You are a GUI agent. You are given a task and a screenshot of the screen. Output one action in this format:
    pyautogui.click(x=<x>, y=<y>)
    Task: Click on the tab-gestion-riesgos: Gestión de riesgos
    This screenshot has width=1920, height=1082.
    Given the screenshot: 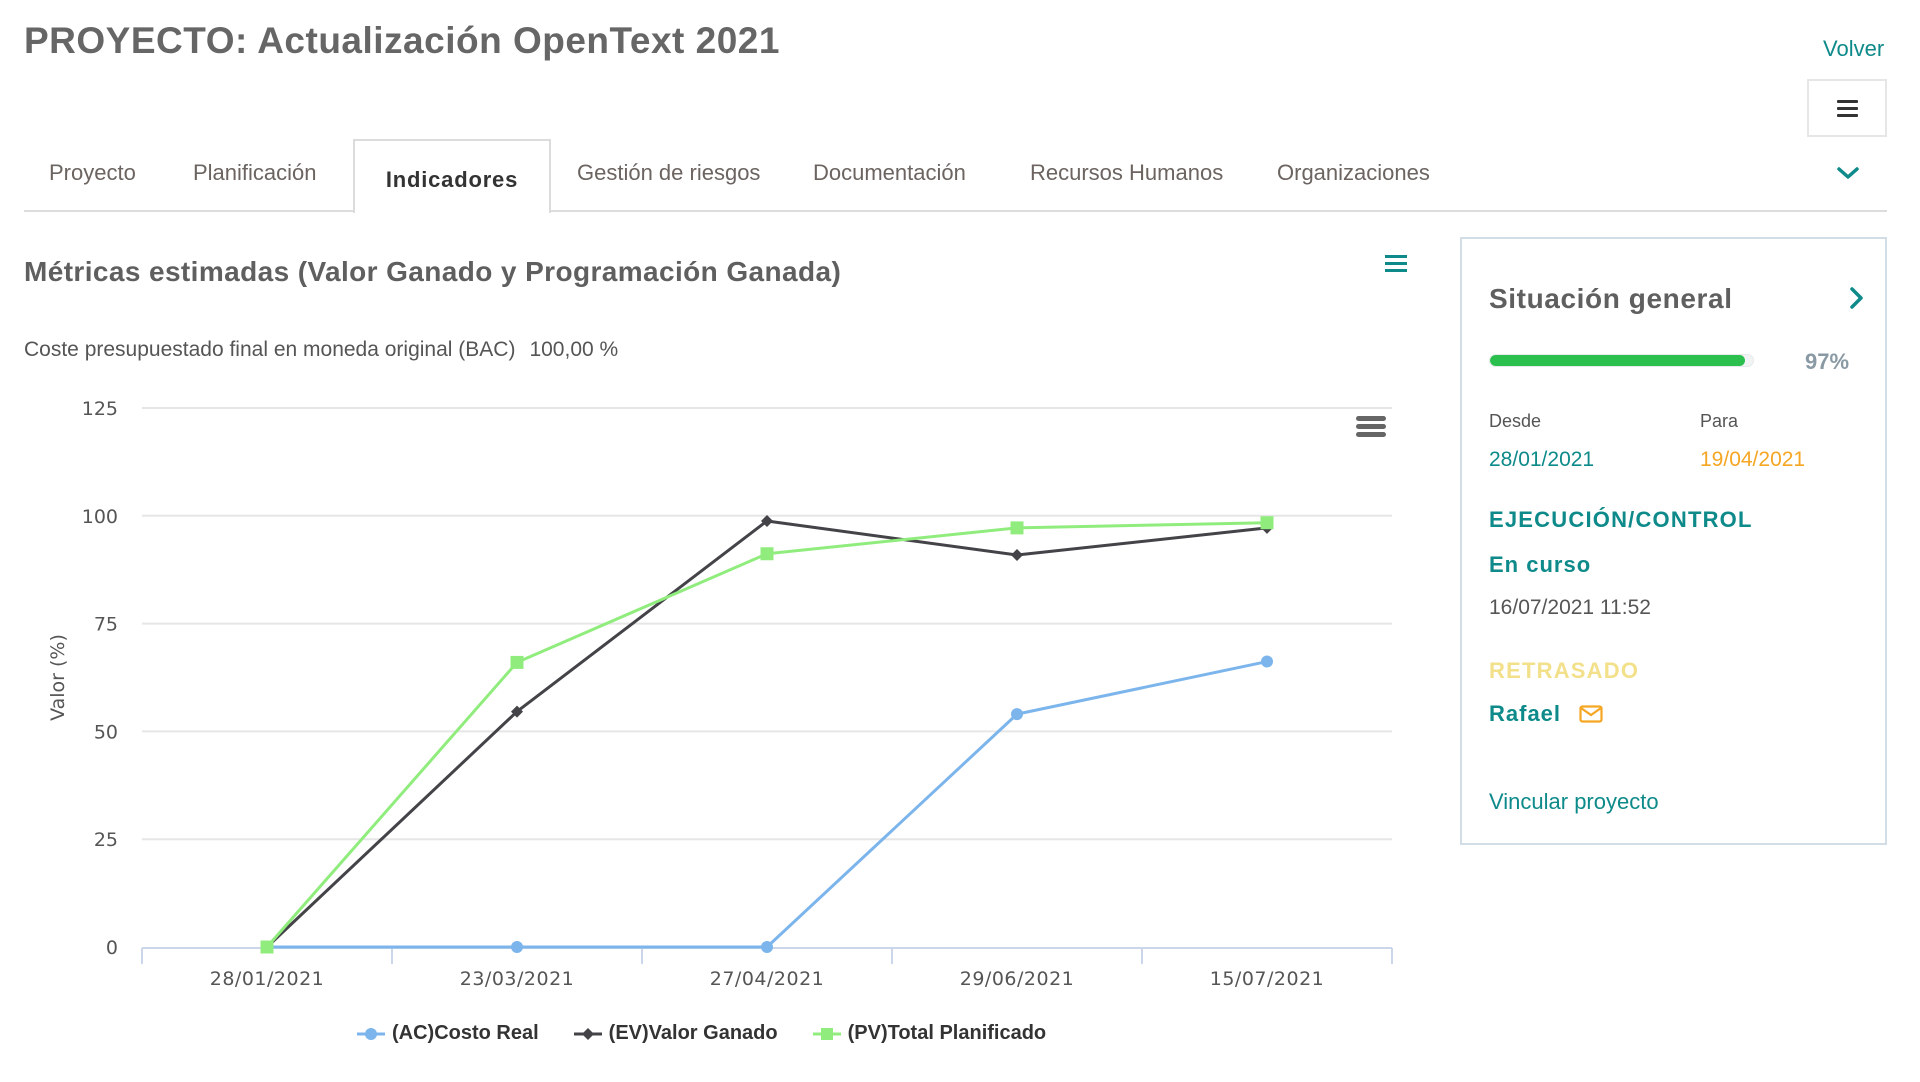 What is the action you would take?
    pyautogui.click(x=669, y=172)
    